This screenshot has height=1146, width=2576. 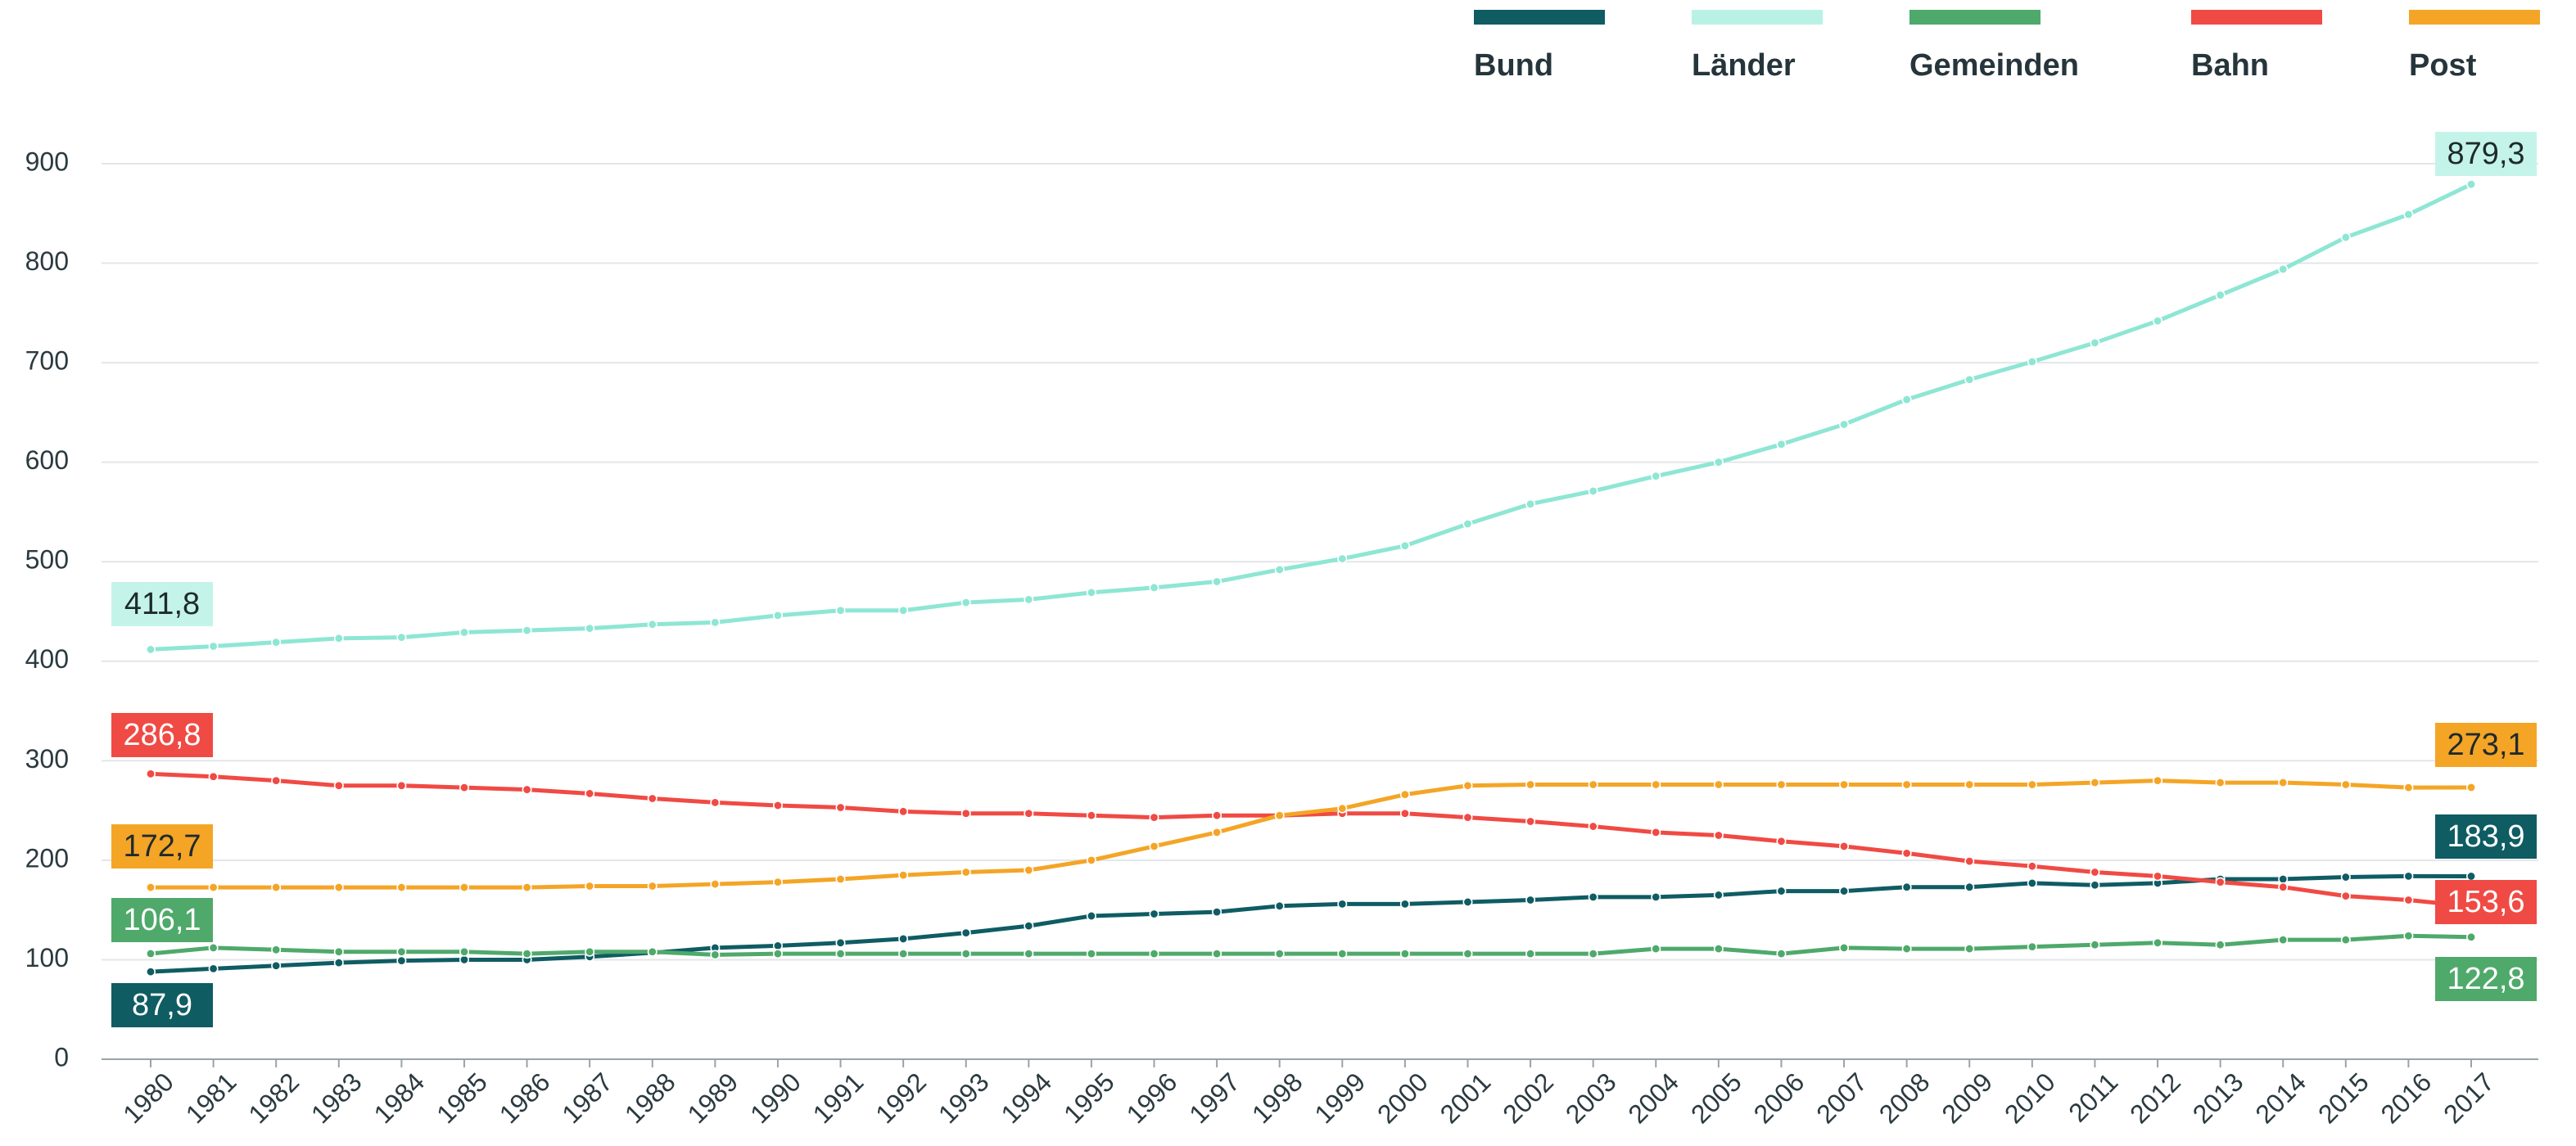 I want to click on value-label-text: 172,7, so click(x=162, y=846).